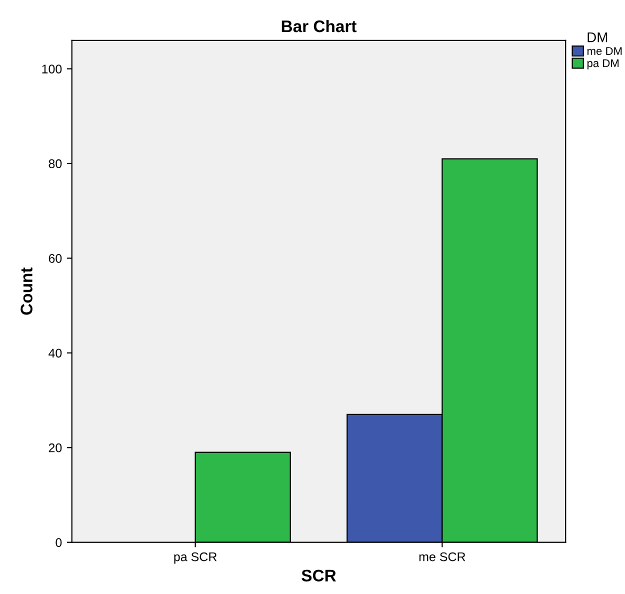 Image resolution: width=625 pixels, height=594 pixels. What do you see at coordinates (442, 557) in the screenshot?
I see `x-tick-label: me SCR` at bounding box center [442, 557].